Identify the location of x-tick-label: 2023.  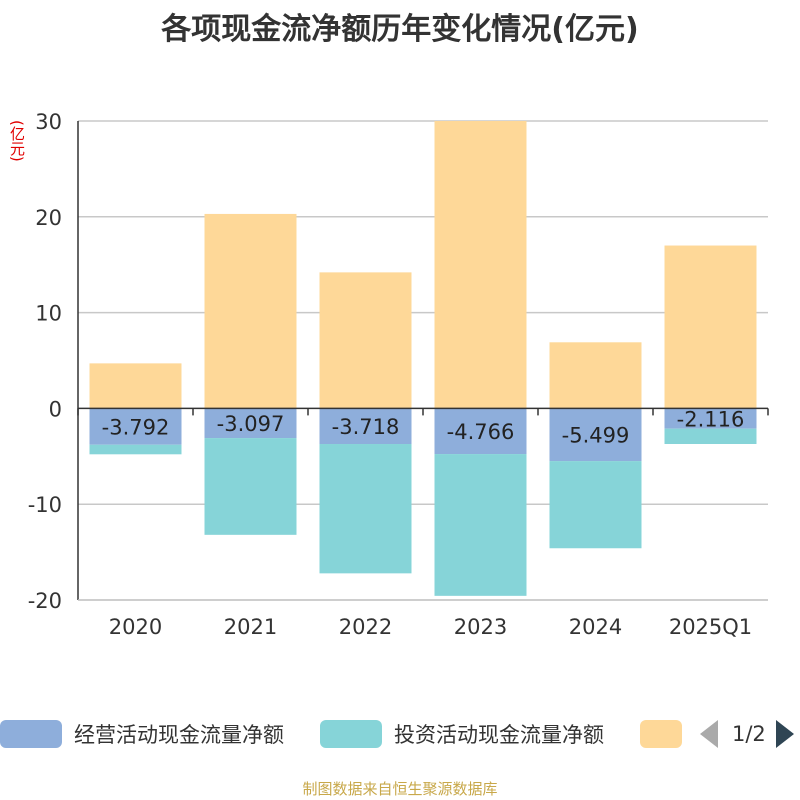
(480, 627).